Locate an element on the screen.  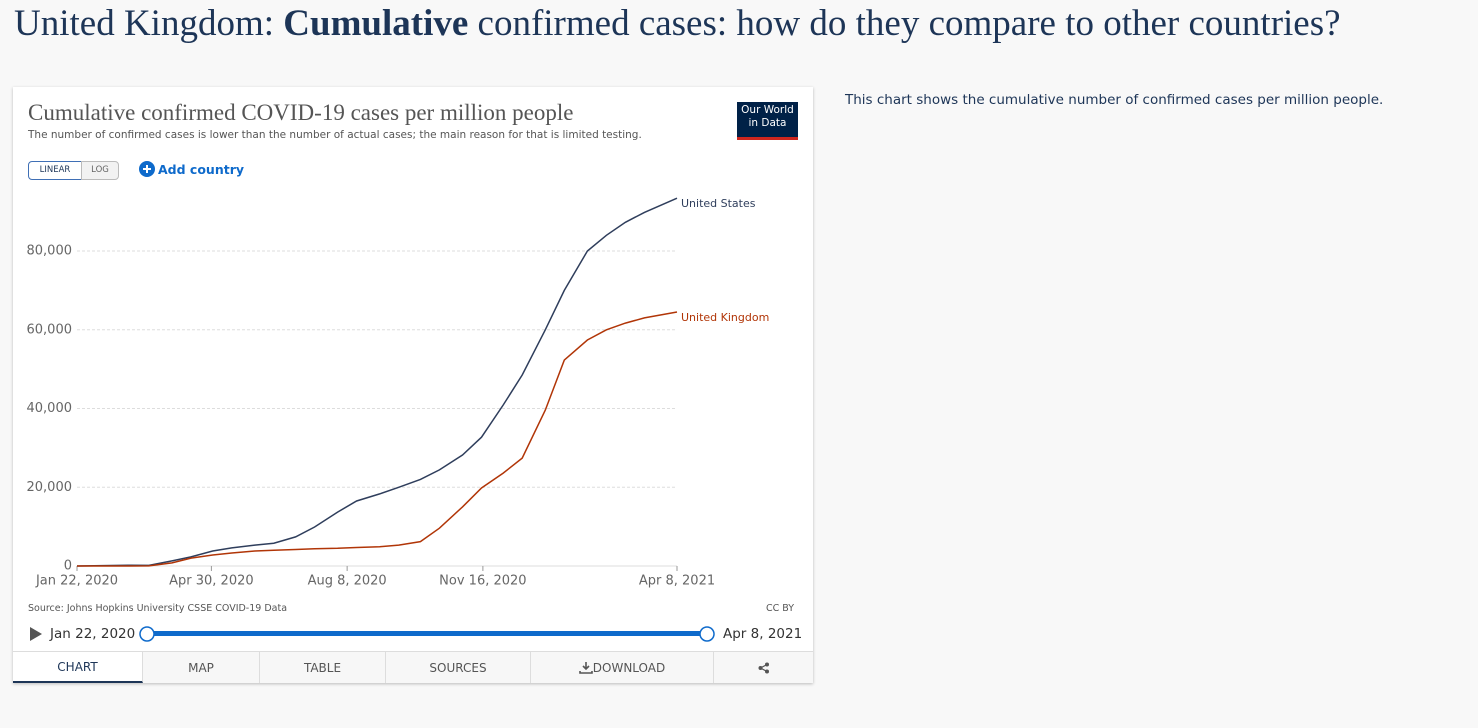
x-tick-label: Nov 16, 2020 is located at coordinates (482, 581).